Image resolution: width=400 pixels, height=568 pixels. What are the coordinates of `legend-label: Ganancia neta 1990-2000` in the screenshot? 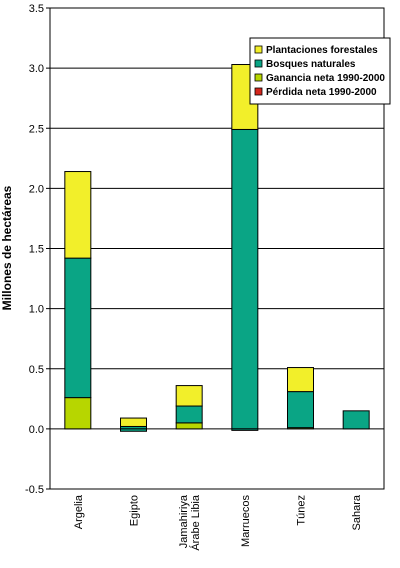 It's located at (325, 78).